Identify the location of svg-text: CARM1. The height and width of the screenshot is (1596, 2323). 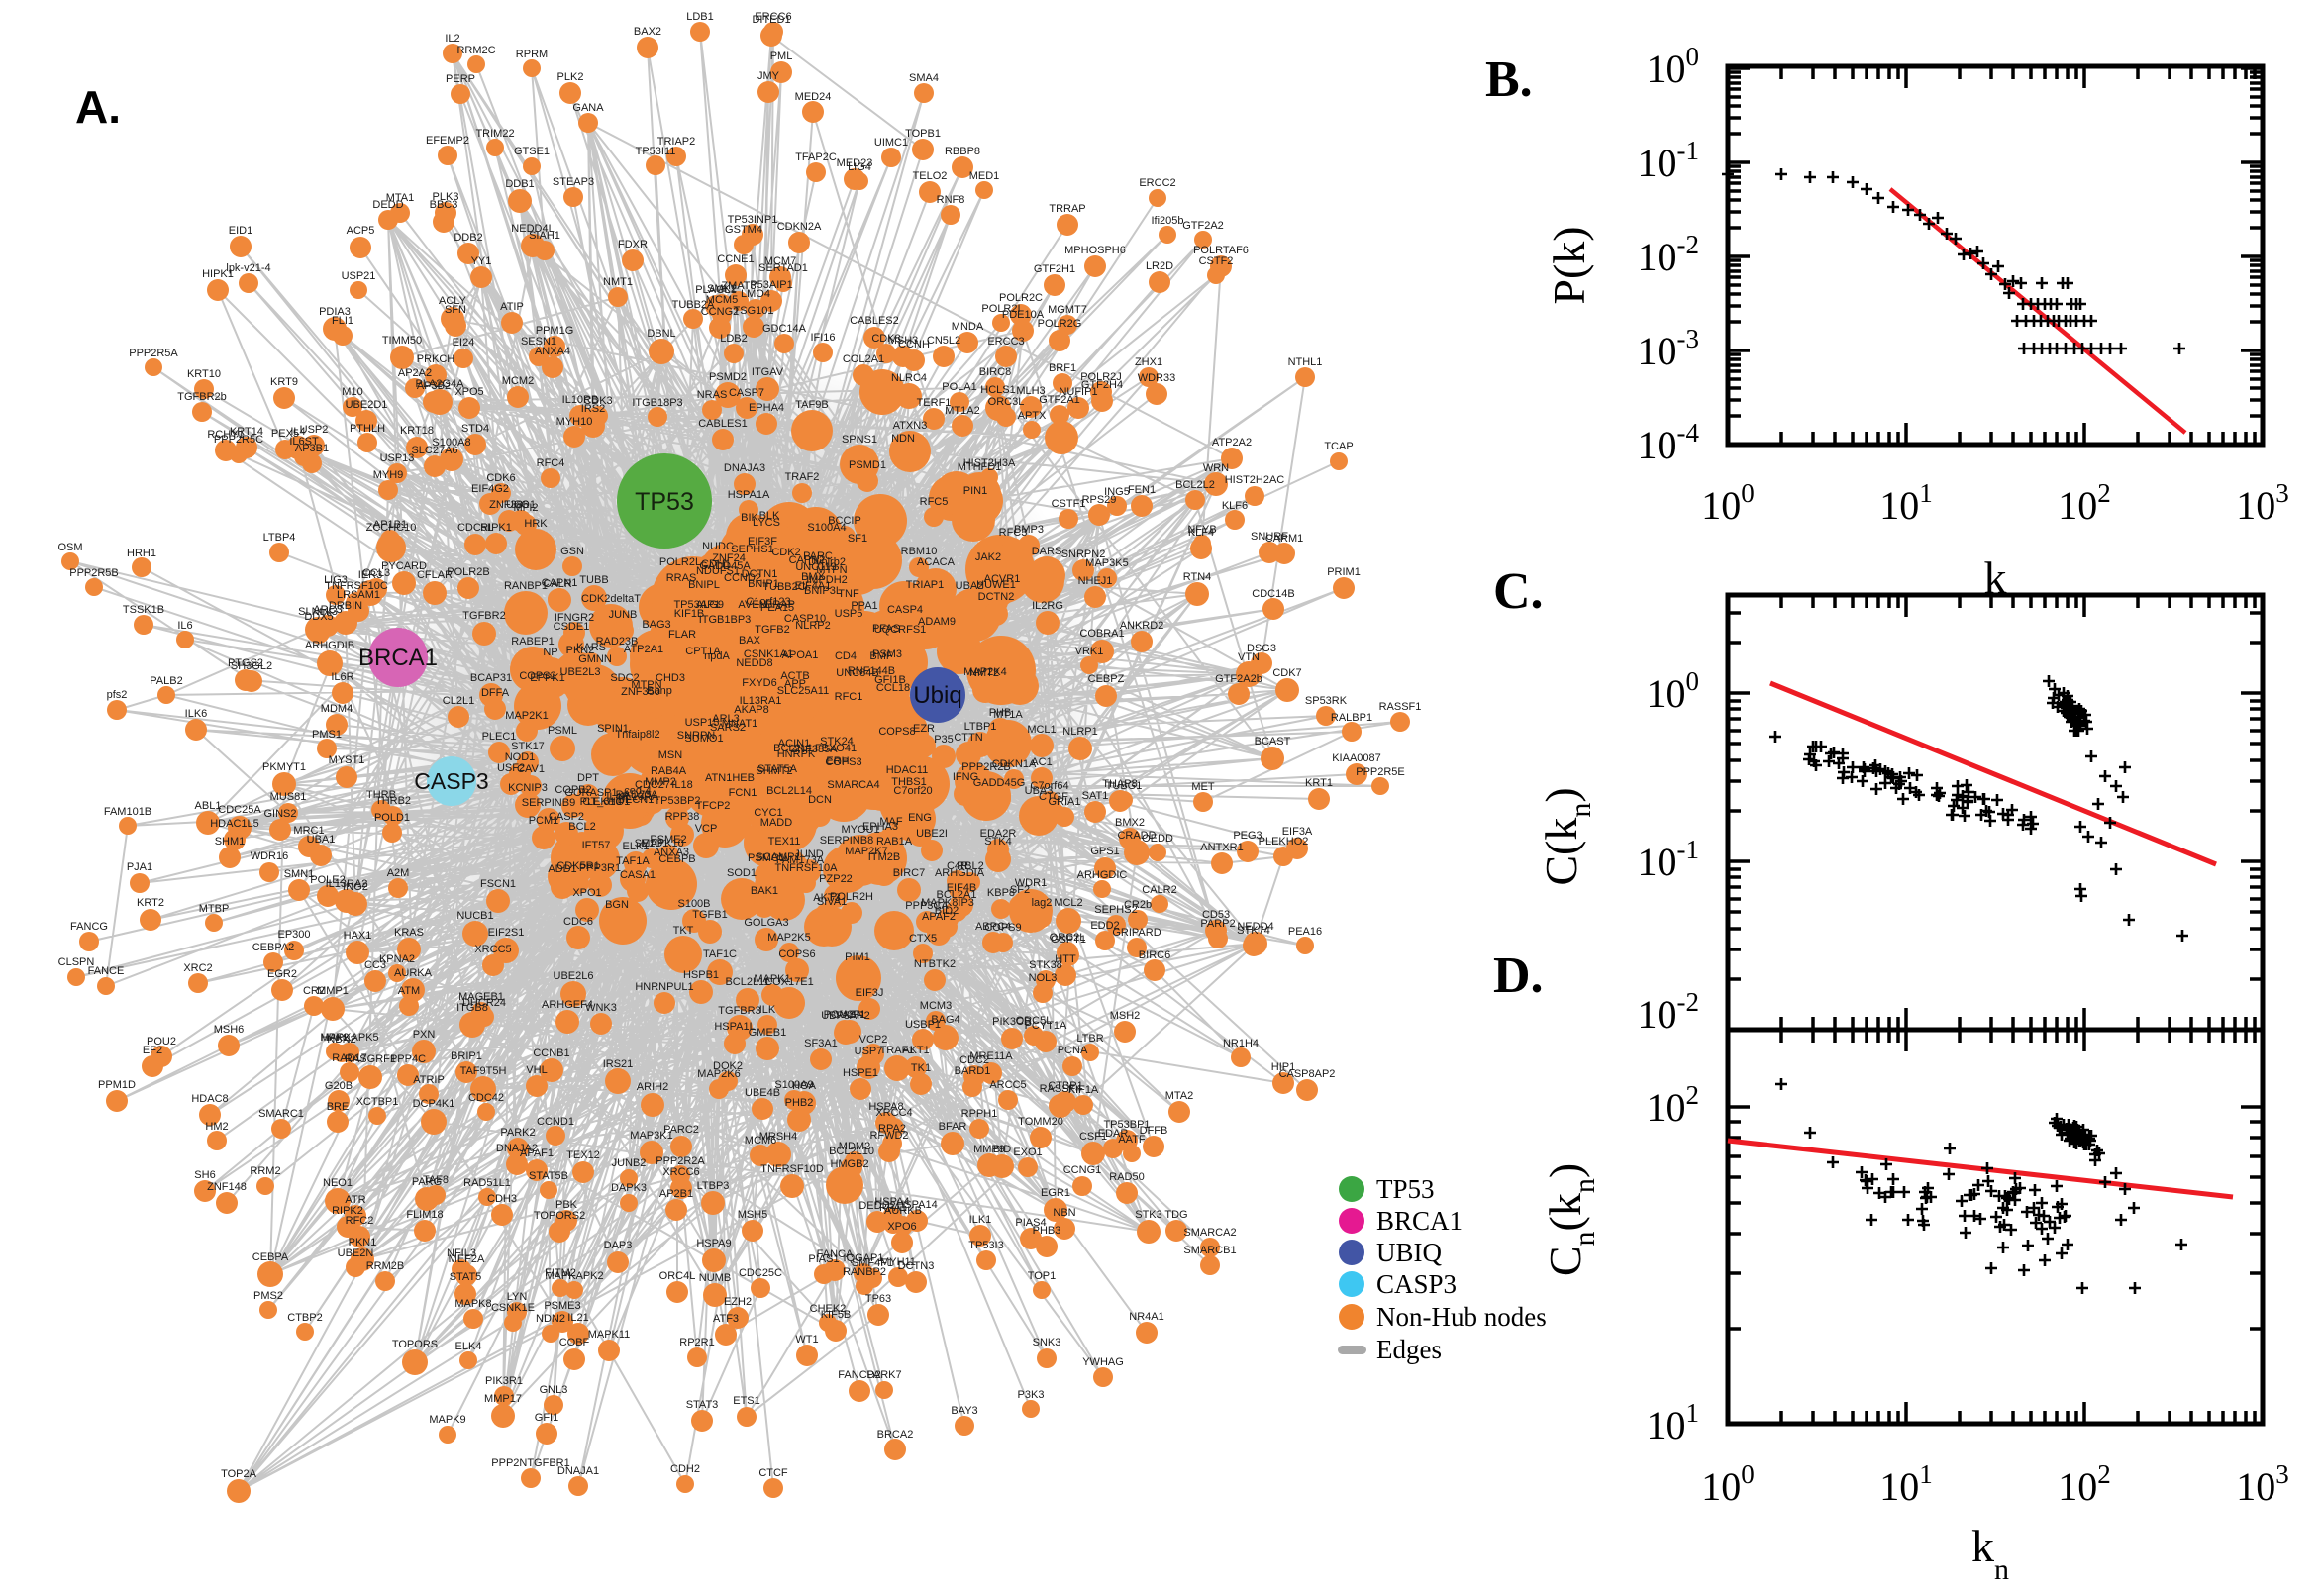
(1284, 539).